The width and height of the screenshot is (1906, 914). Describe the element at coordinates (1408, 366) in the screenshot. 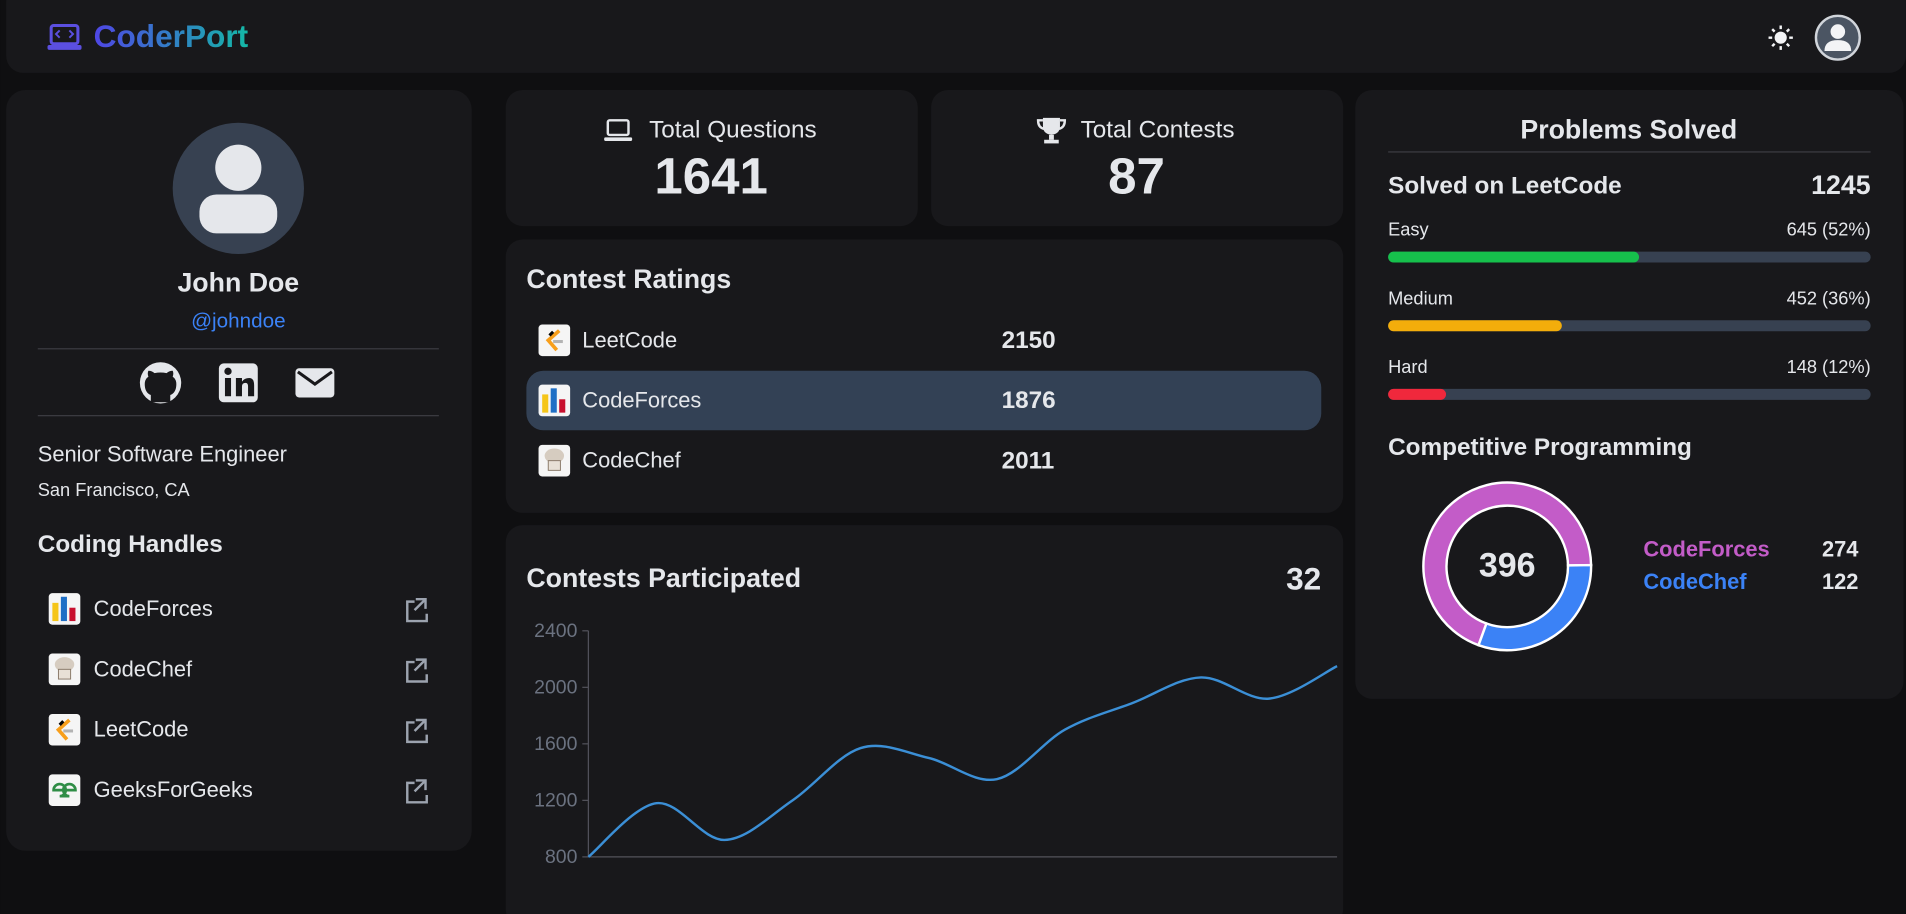

I see `level-name: Hard` at that location.